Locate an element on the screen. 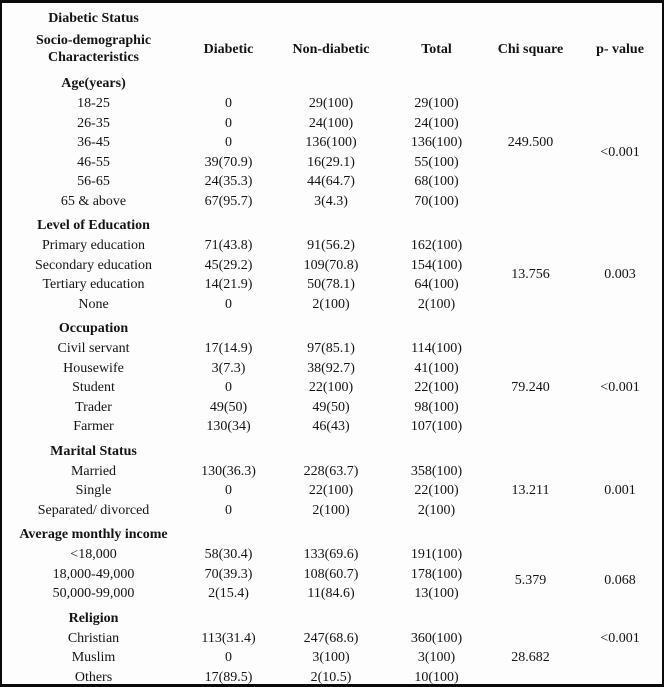  total-cell: 10(100) is located at coordinates (436, 677).